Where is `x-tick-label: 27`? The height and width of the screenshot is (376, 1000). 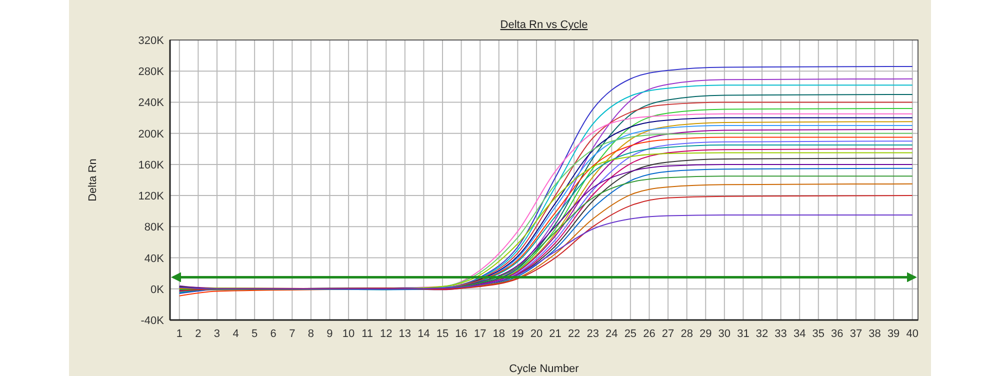 x-tick-label: 27 is located at coordinates (668, 334).